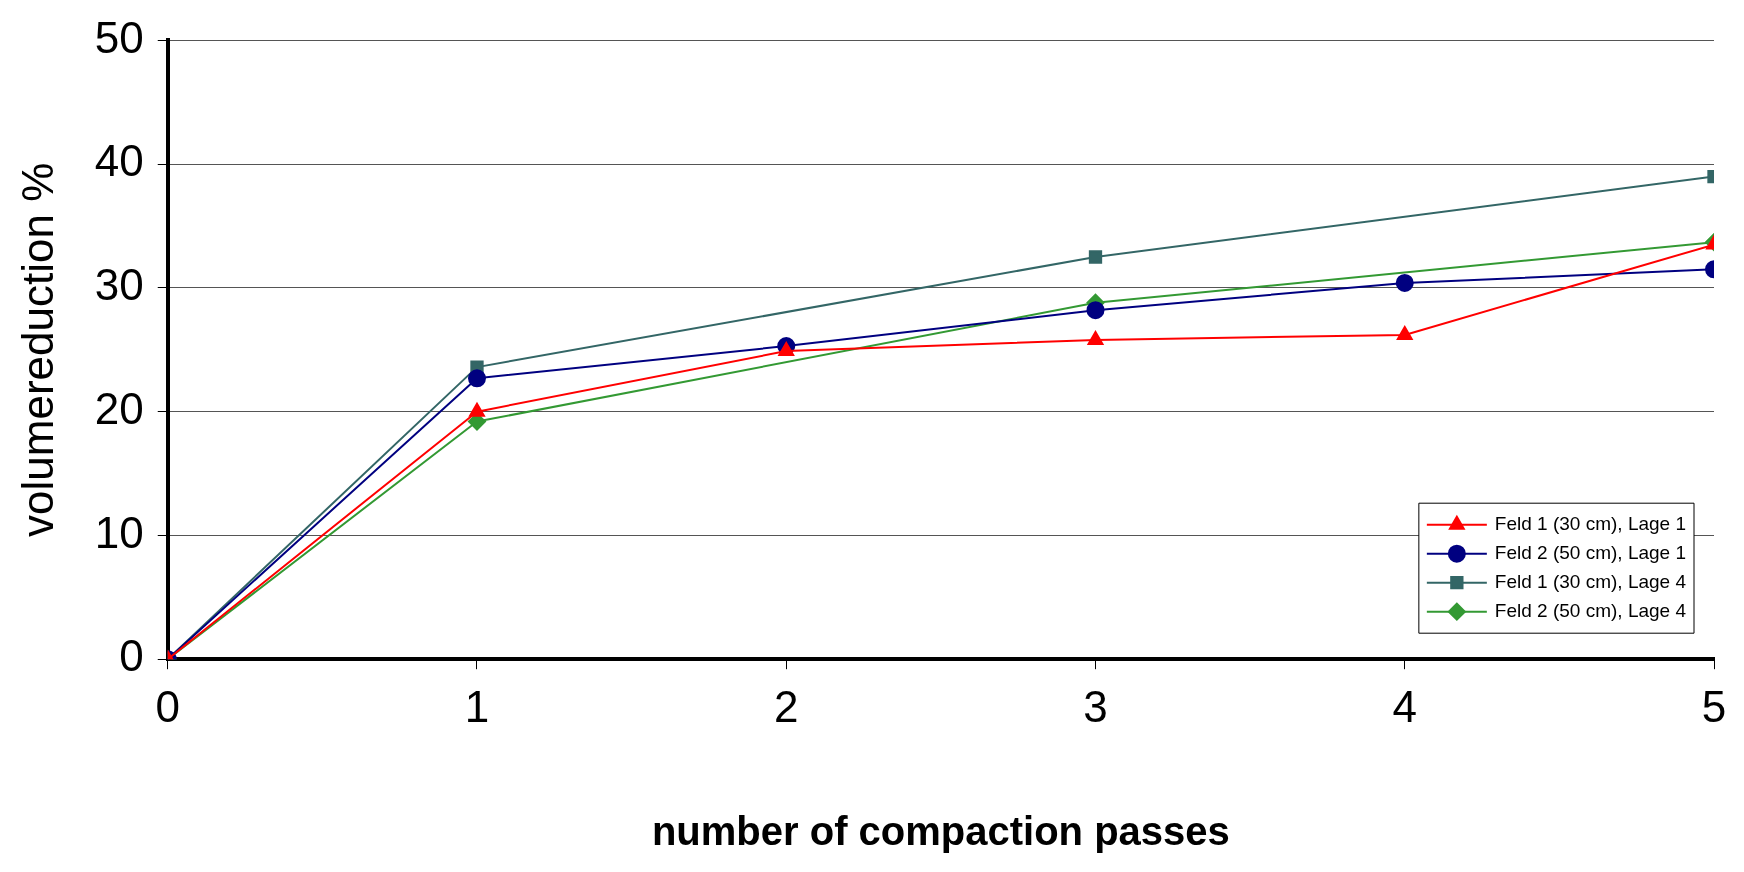 The image size is (1744, 872). I want to click on legend-label: Feld 2 (50 cm), Lage 1, so click(1590, 552).